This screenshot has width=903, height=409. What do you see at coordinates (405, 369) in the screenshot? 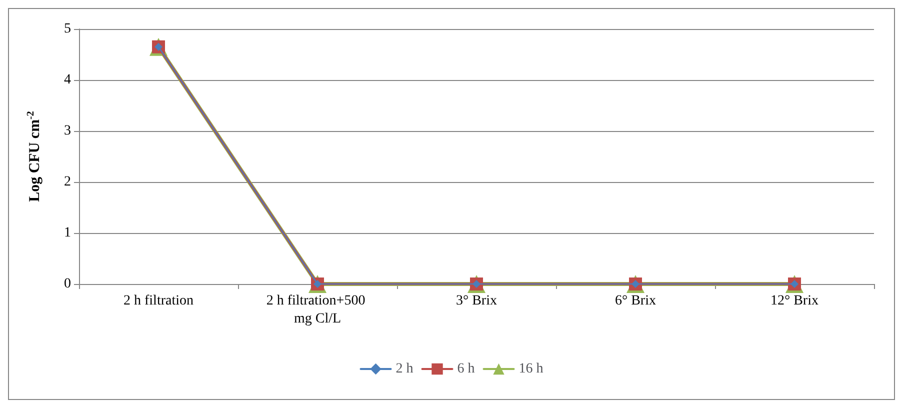
I see `legend-label: 2 h` at bounding box center [405, 369].